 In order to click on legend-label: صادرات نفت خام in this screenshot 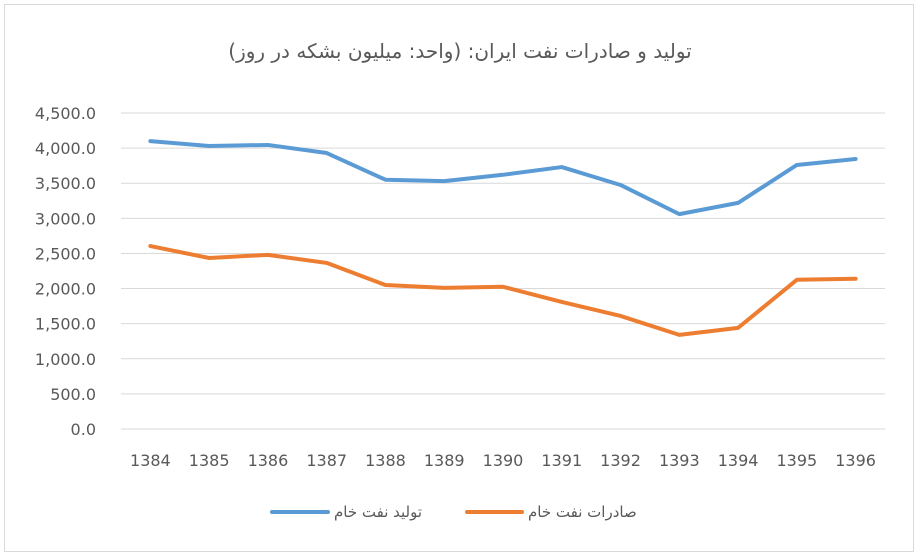, I will do `click(582, 512)`.